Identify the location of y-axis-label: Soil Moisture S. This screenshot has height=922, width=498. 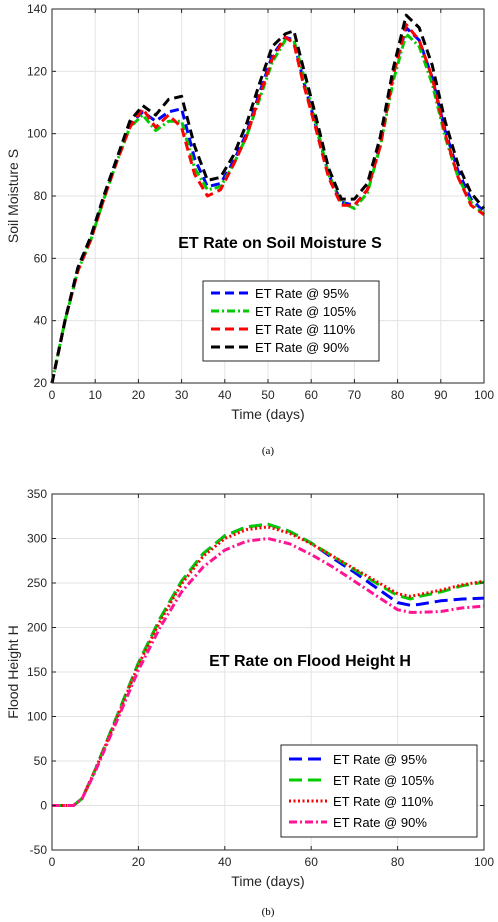
(13, 196).